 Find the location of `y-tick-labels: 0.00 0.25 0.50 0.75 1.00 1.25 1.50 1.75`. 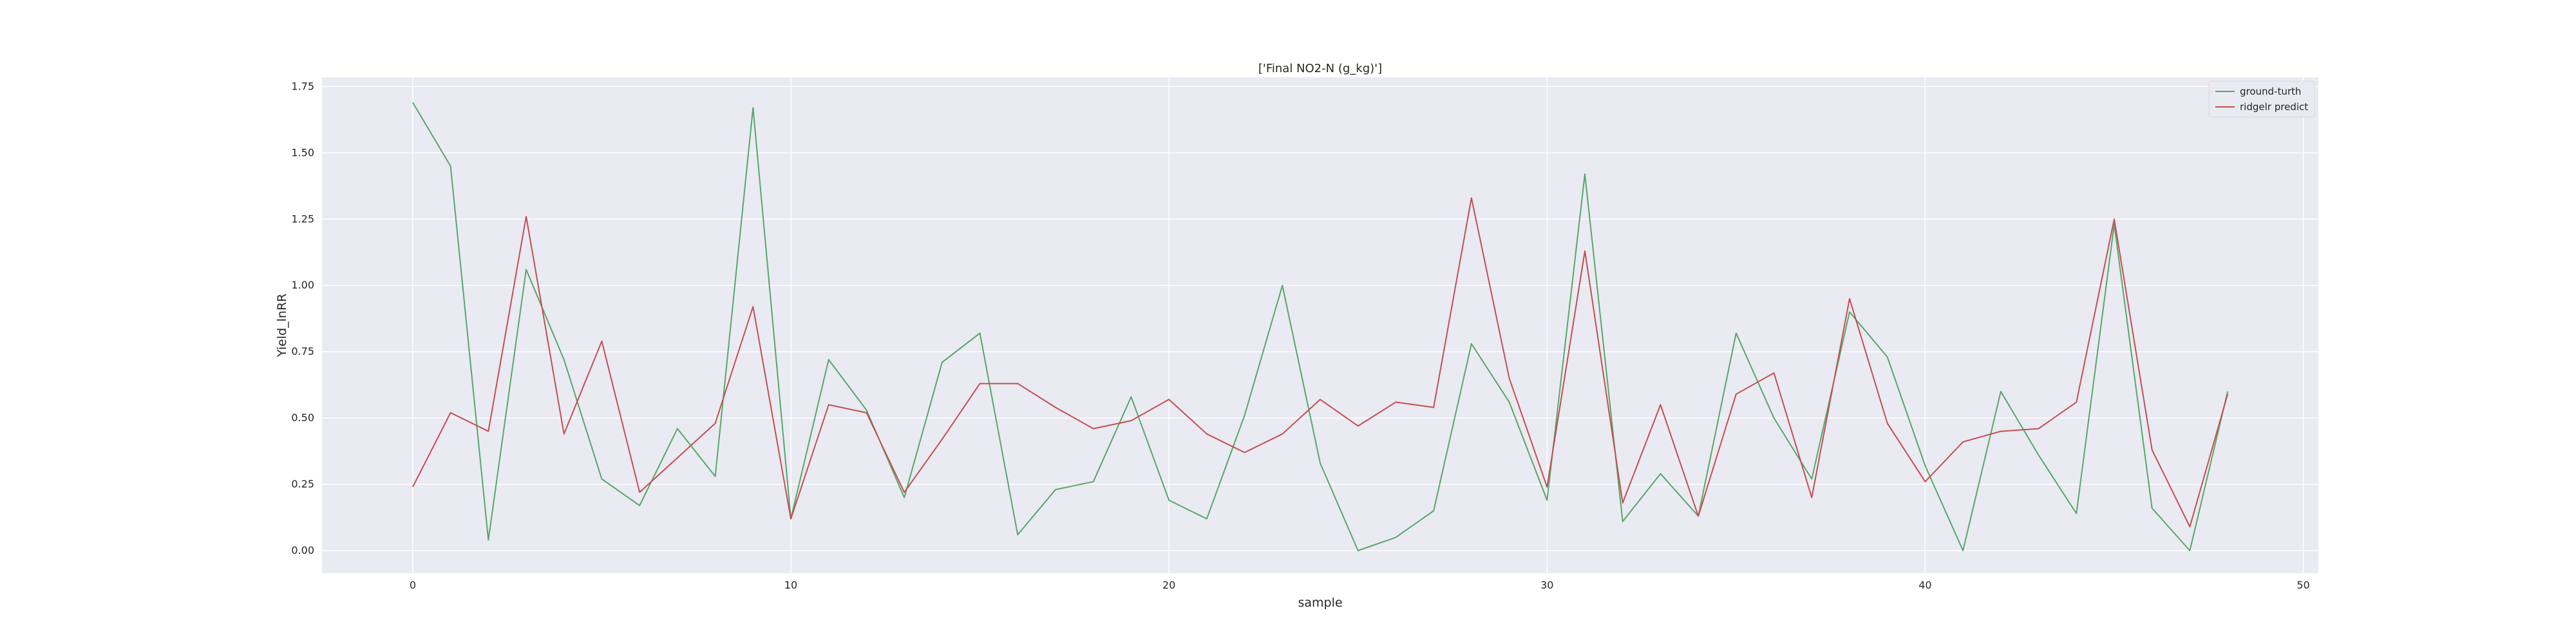

y-tick-labels: 0.00 0.25 0.50 0.75 1.00 1.25 1.50 1.75 is located at coordinates (302, 318).